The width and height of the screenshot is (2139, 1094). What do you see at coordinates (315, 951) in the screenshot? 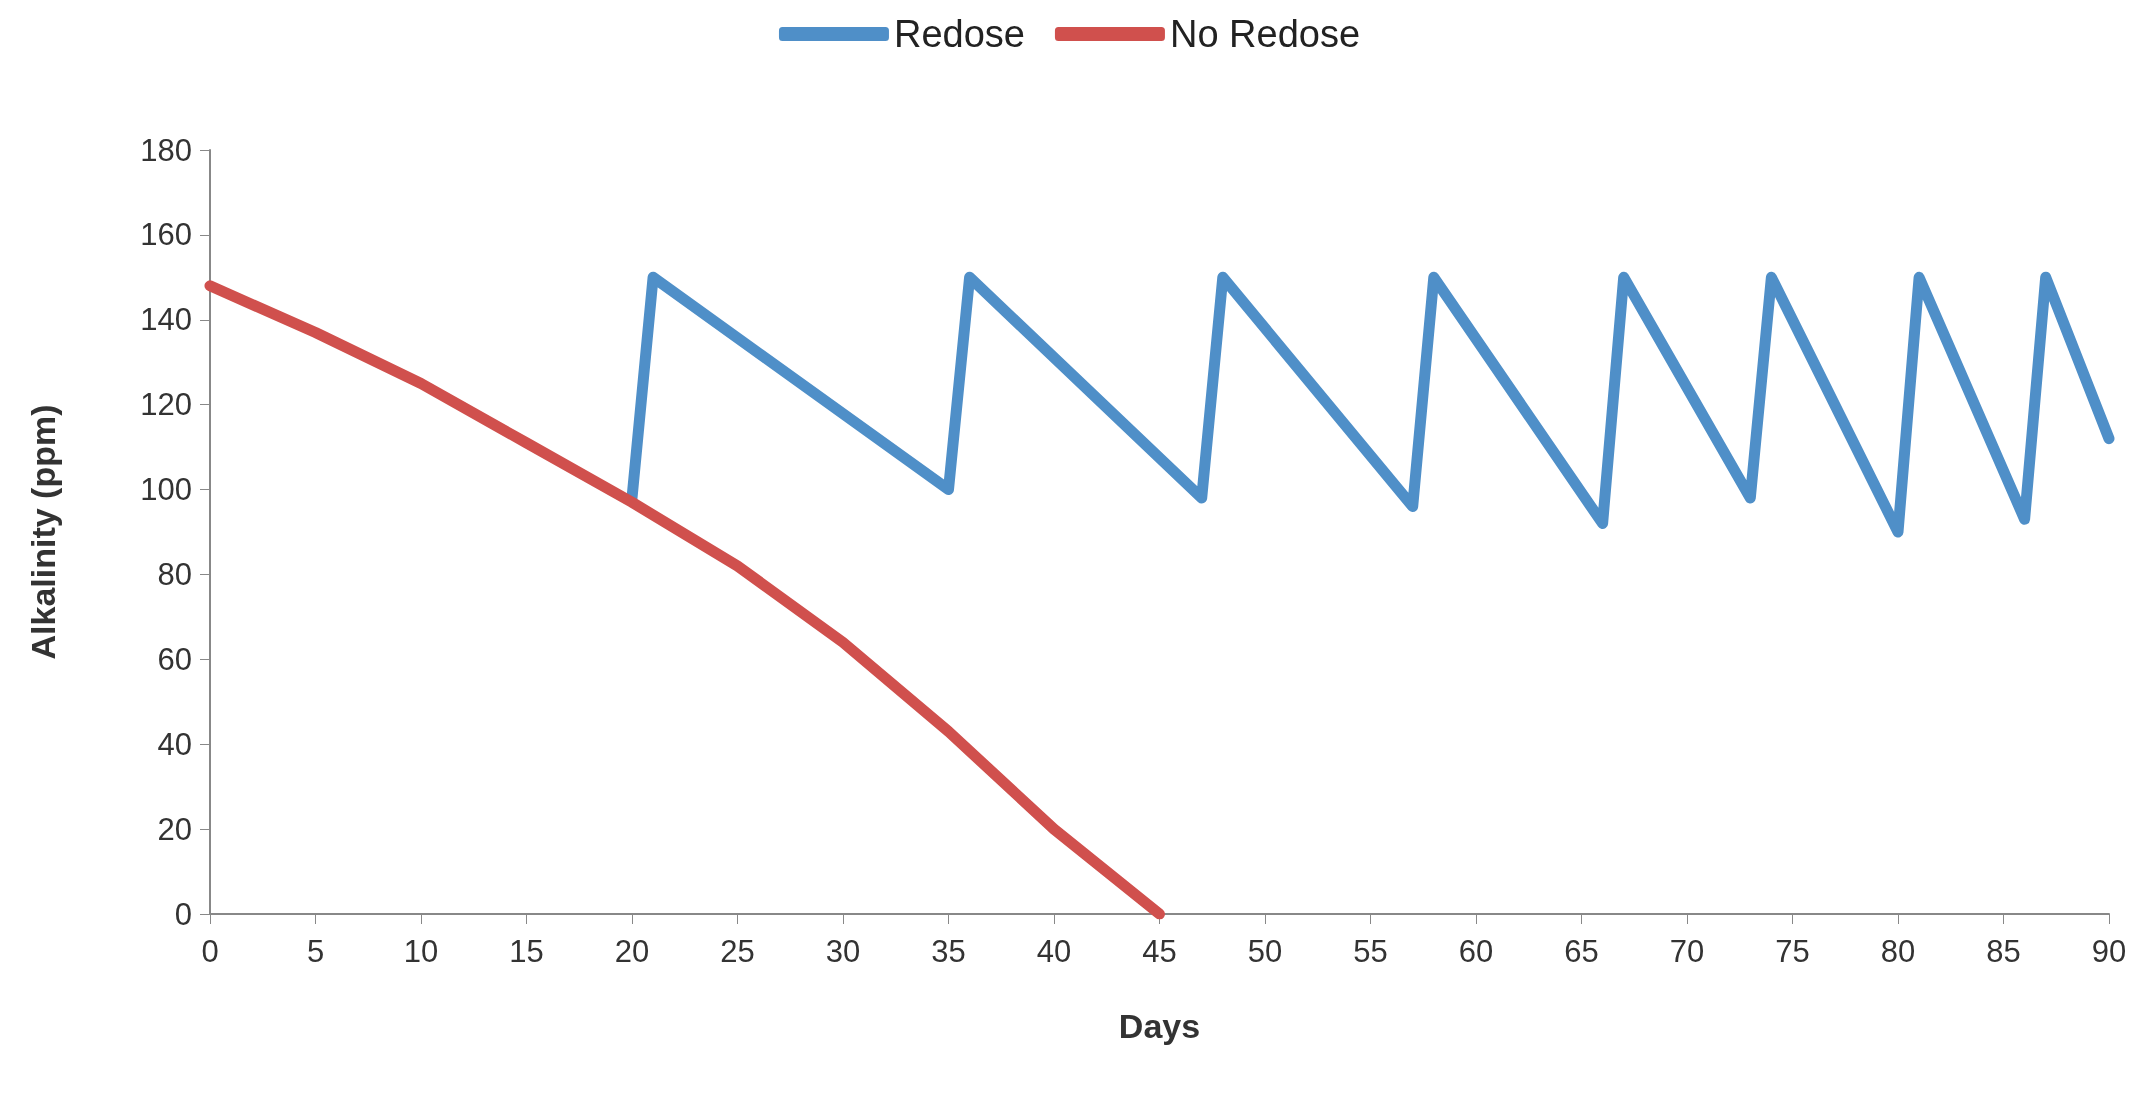
I see `x-tick-label: 5` at bounding box center [315, 951].